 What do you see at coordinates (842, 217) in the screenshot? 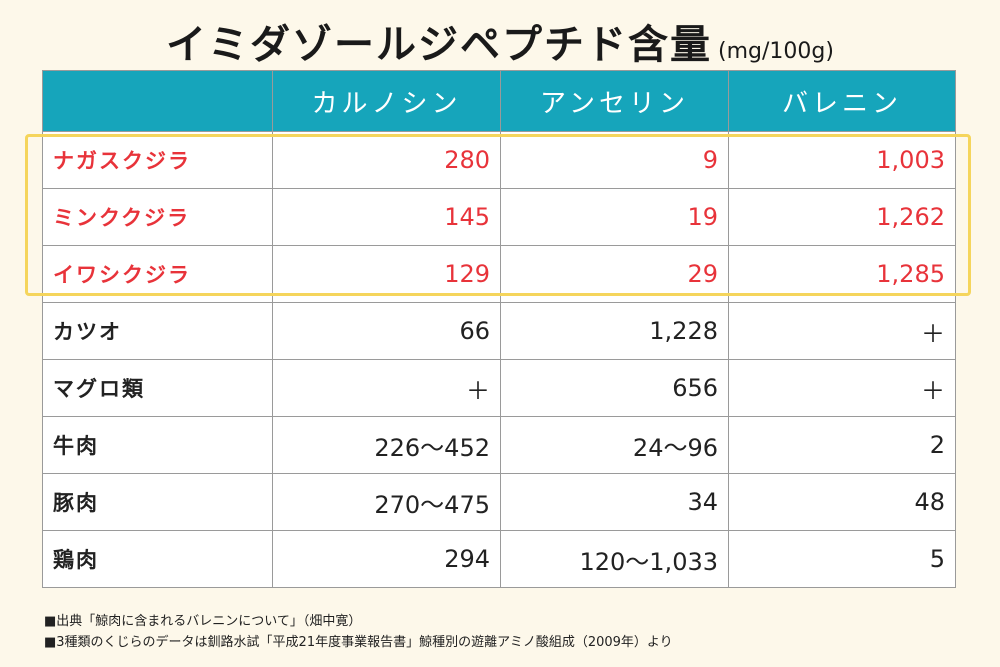
I see `table-cell: 1,262` at bounding box center [842, 217].